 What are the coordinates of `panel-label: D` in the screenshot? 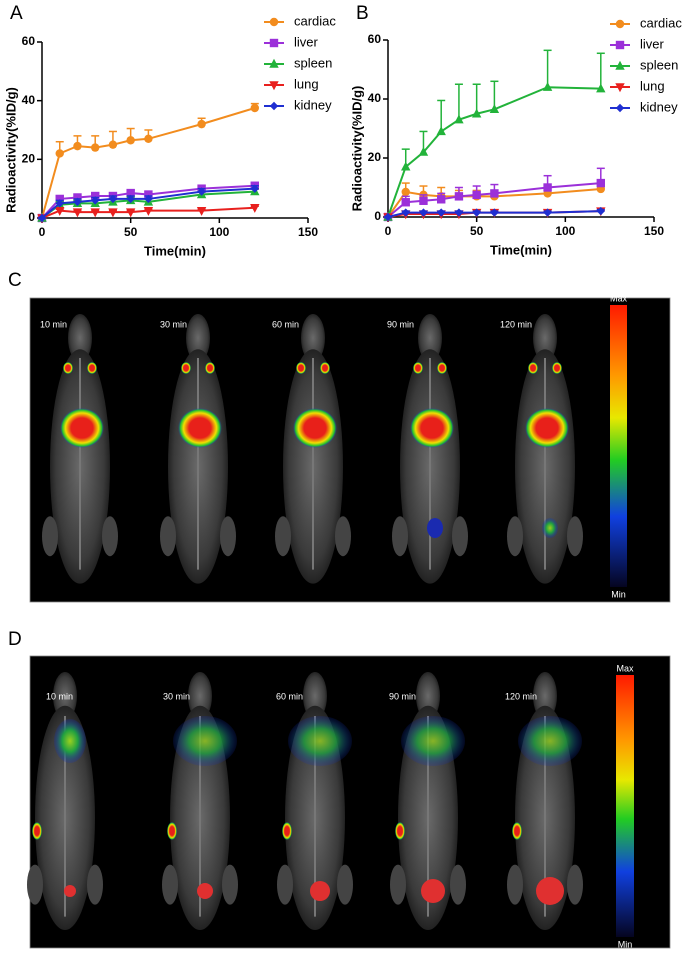 It's located at (15, 639).